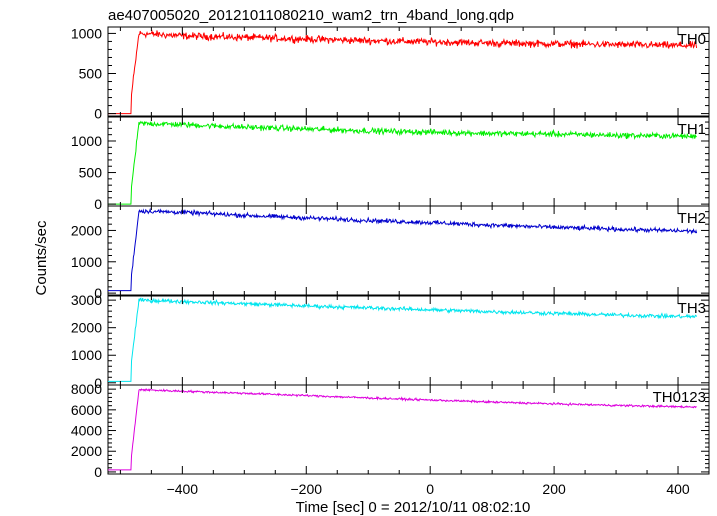  What do you see at coordinates (86, 431) in the screenshot?
I see `y-tick-label: 4000` at bounding box center [86, 431].